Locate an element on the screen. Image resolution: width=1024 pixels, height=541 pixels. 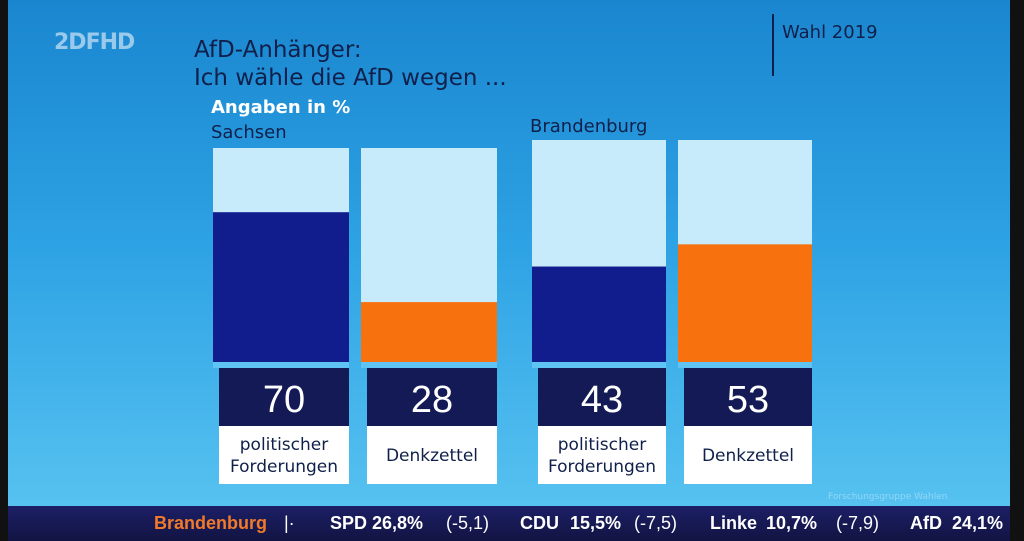
bar-separator-brandenburg-denkzettel is located at coordinates (745, 365).